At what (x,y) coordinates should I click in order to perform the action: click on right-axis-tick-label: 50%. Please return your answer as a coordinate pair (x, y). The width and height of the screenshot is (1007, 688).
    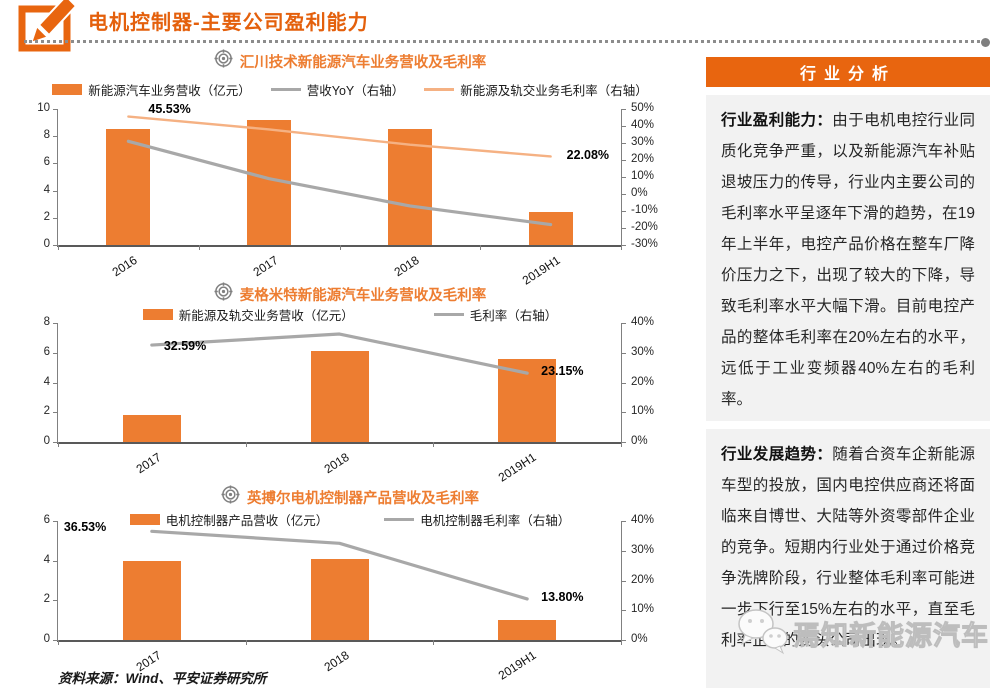
    Looking at the image, I should click on (643, 108).